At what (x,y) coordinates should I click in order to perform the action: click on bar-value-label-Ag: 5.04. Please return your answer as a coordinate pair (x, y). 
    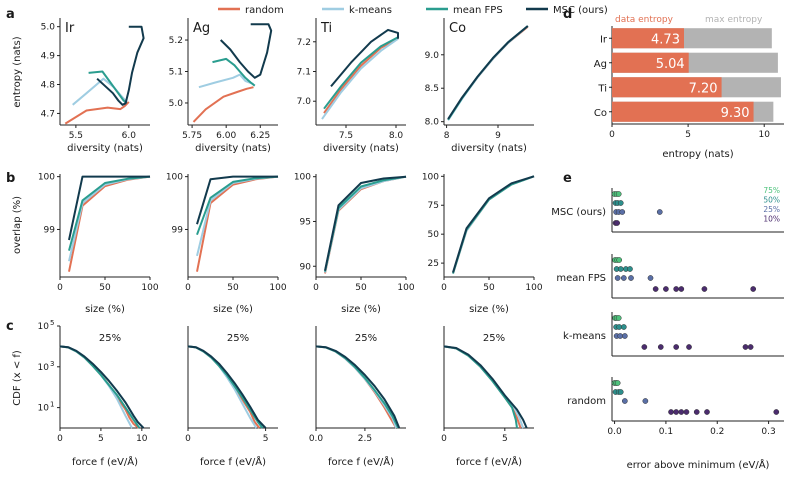
    Looking at the image, I should click on (670, 64).